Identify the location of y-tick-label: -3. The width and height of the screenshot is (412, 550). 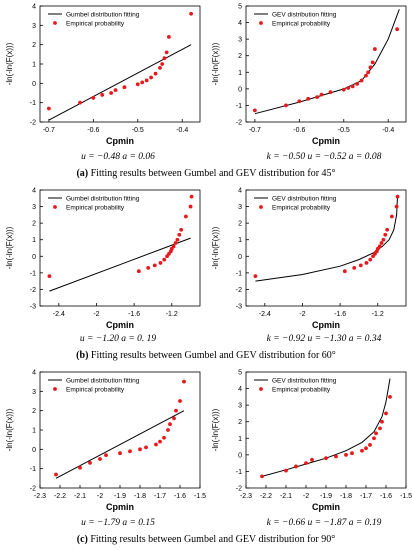
(239, 307).